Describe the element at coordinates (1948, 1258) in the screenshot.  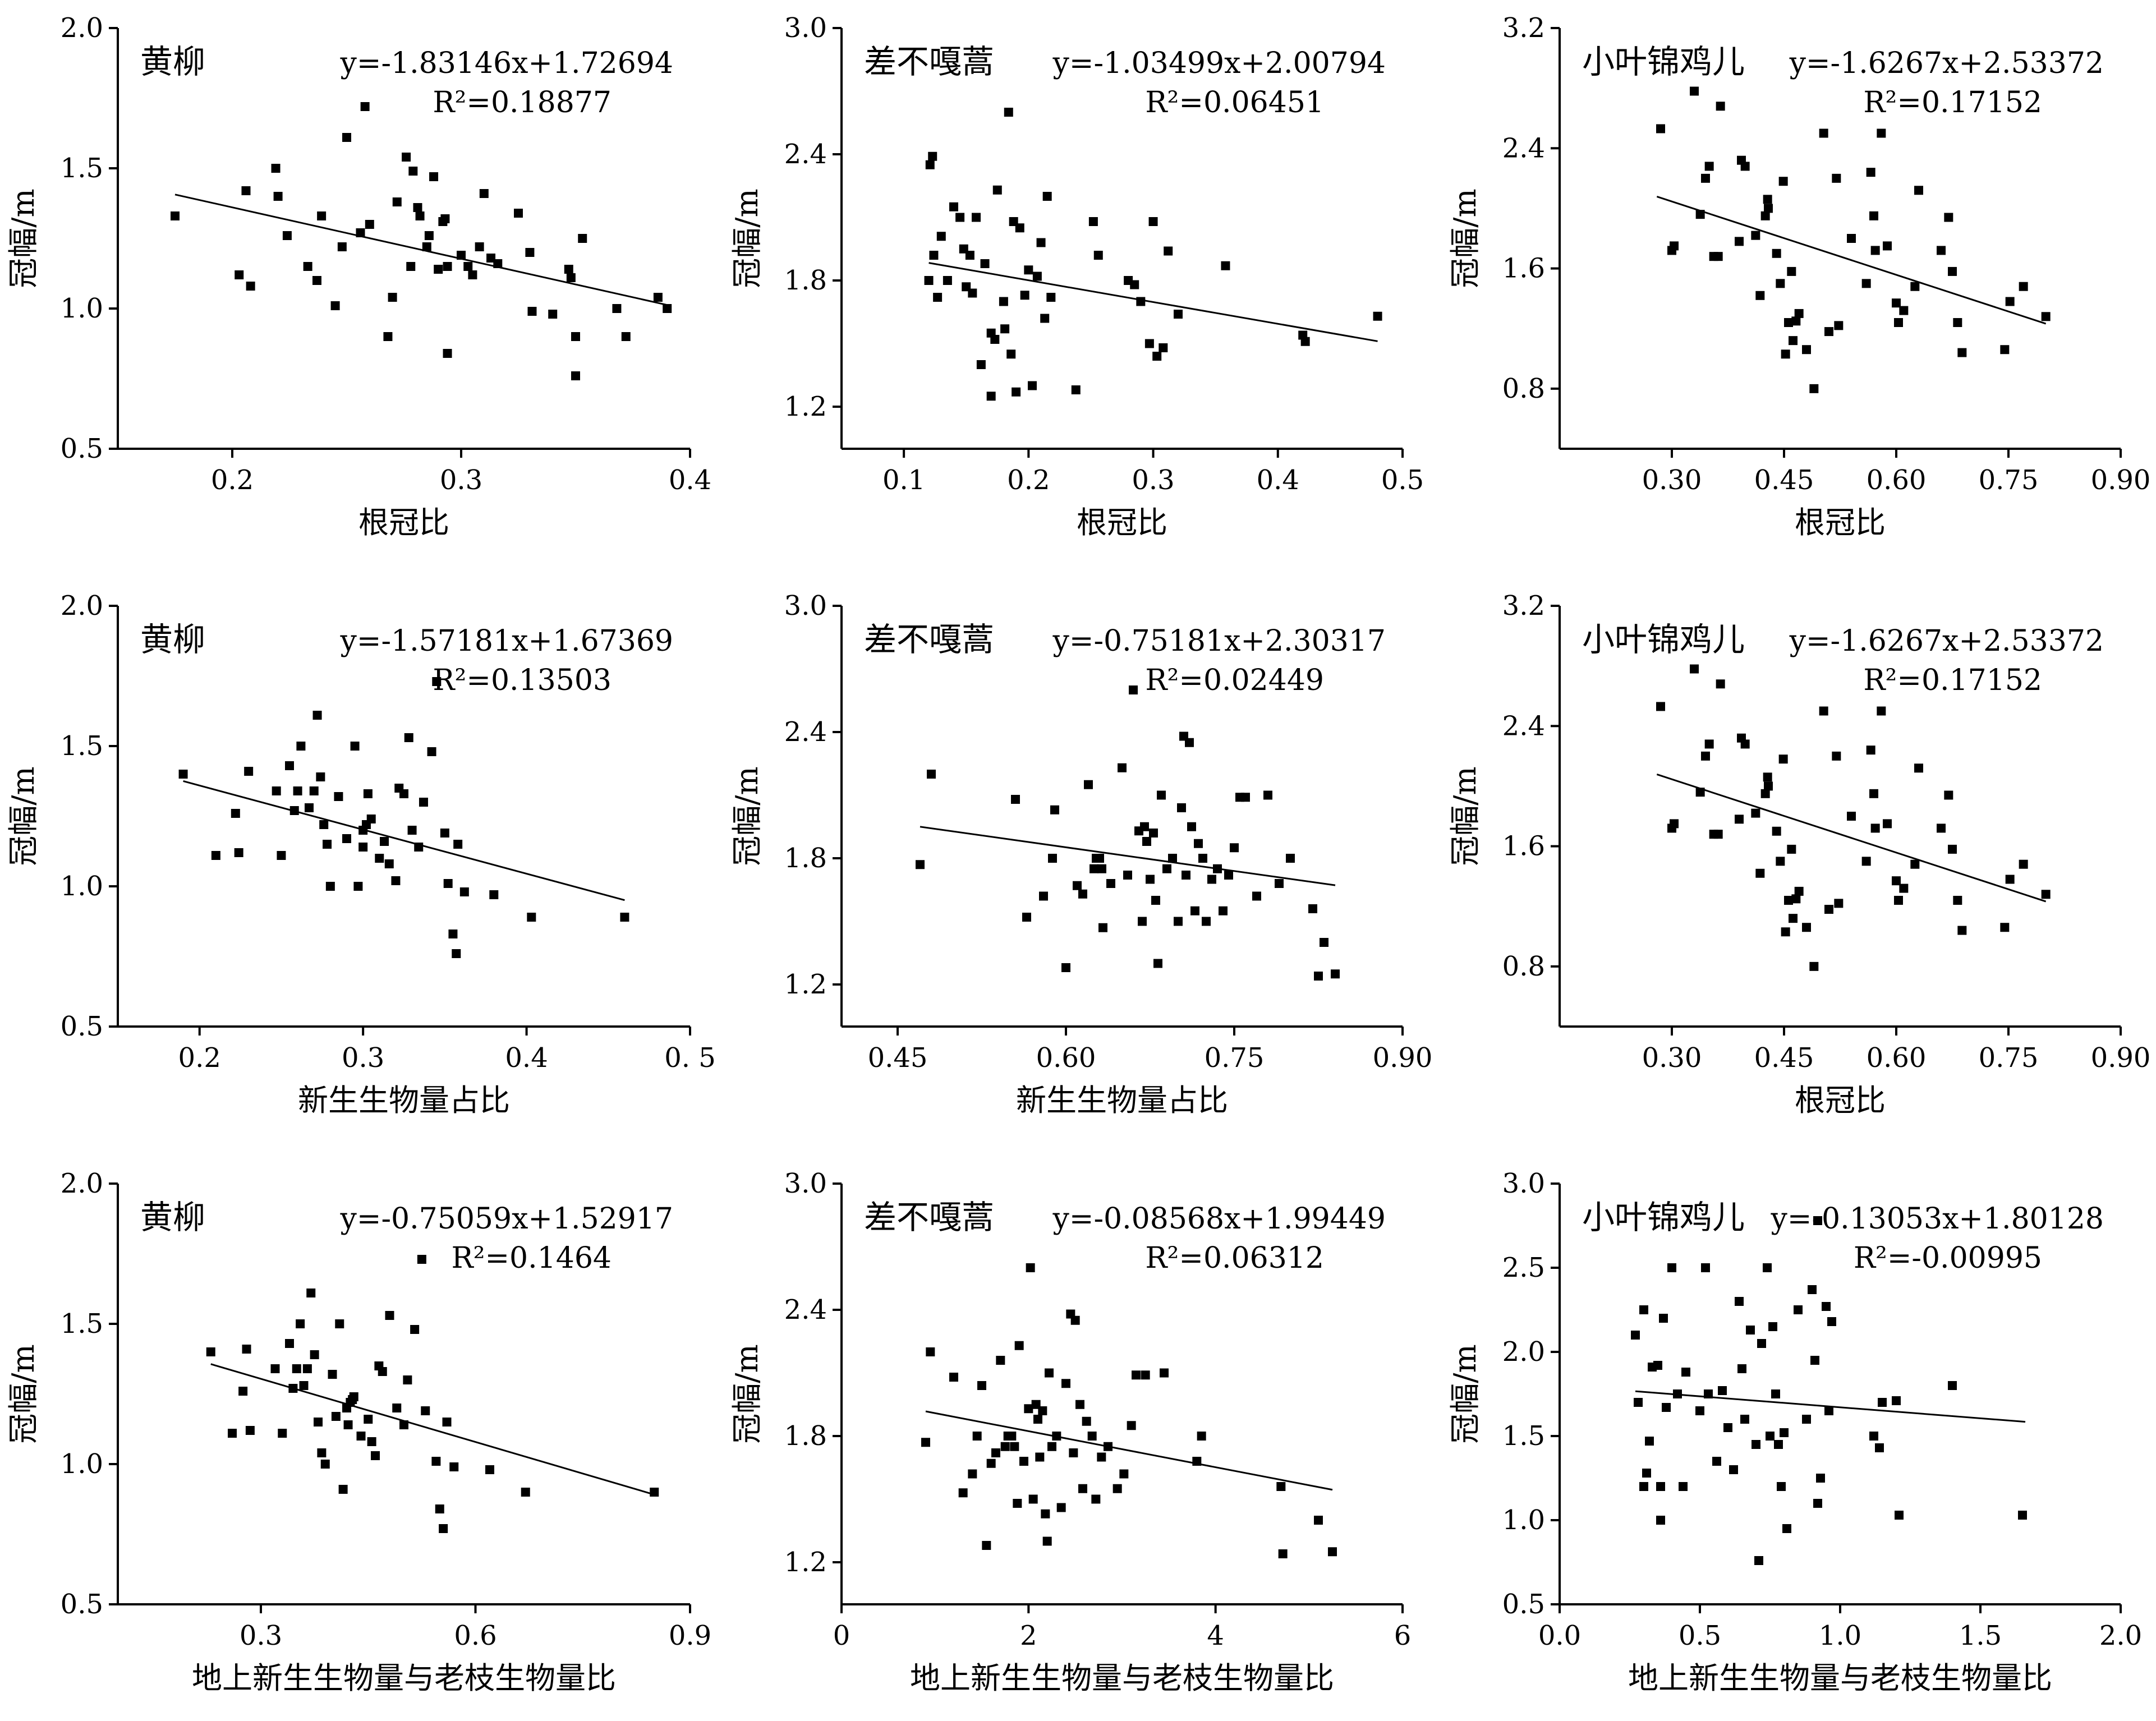
I see `r-squared-label: R²=-0.00995` at that location.